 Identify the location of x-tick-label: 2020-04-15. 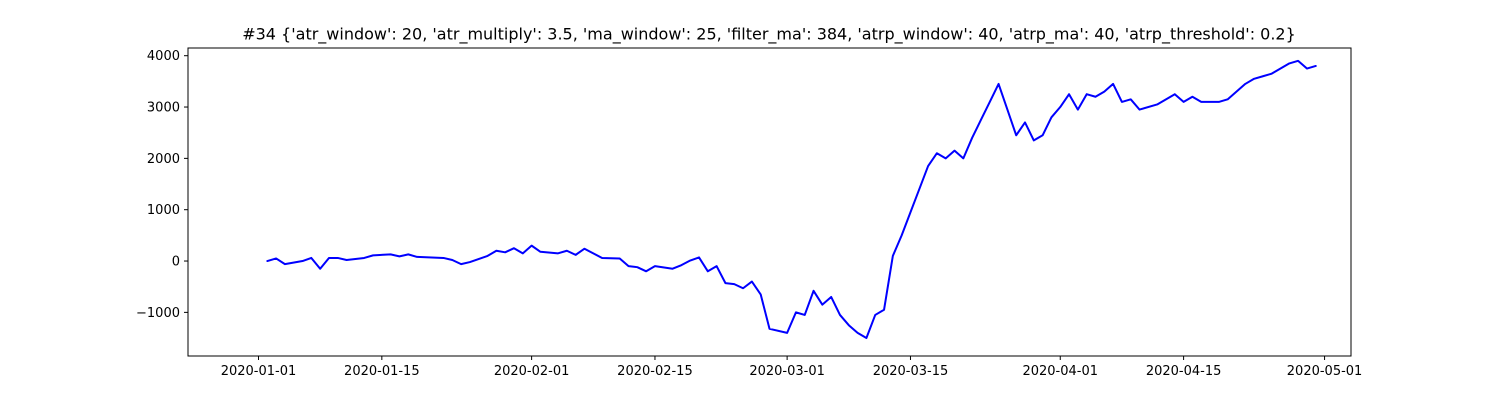
(1184, 371).